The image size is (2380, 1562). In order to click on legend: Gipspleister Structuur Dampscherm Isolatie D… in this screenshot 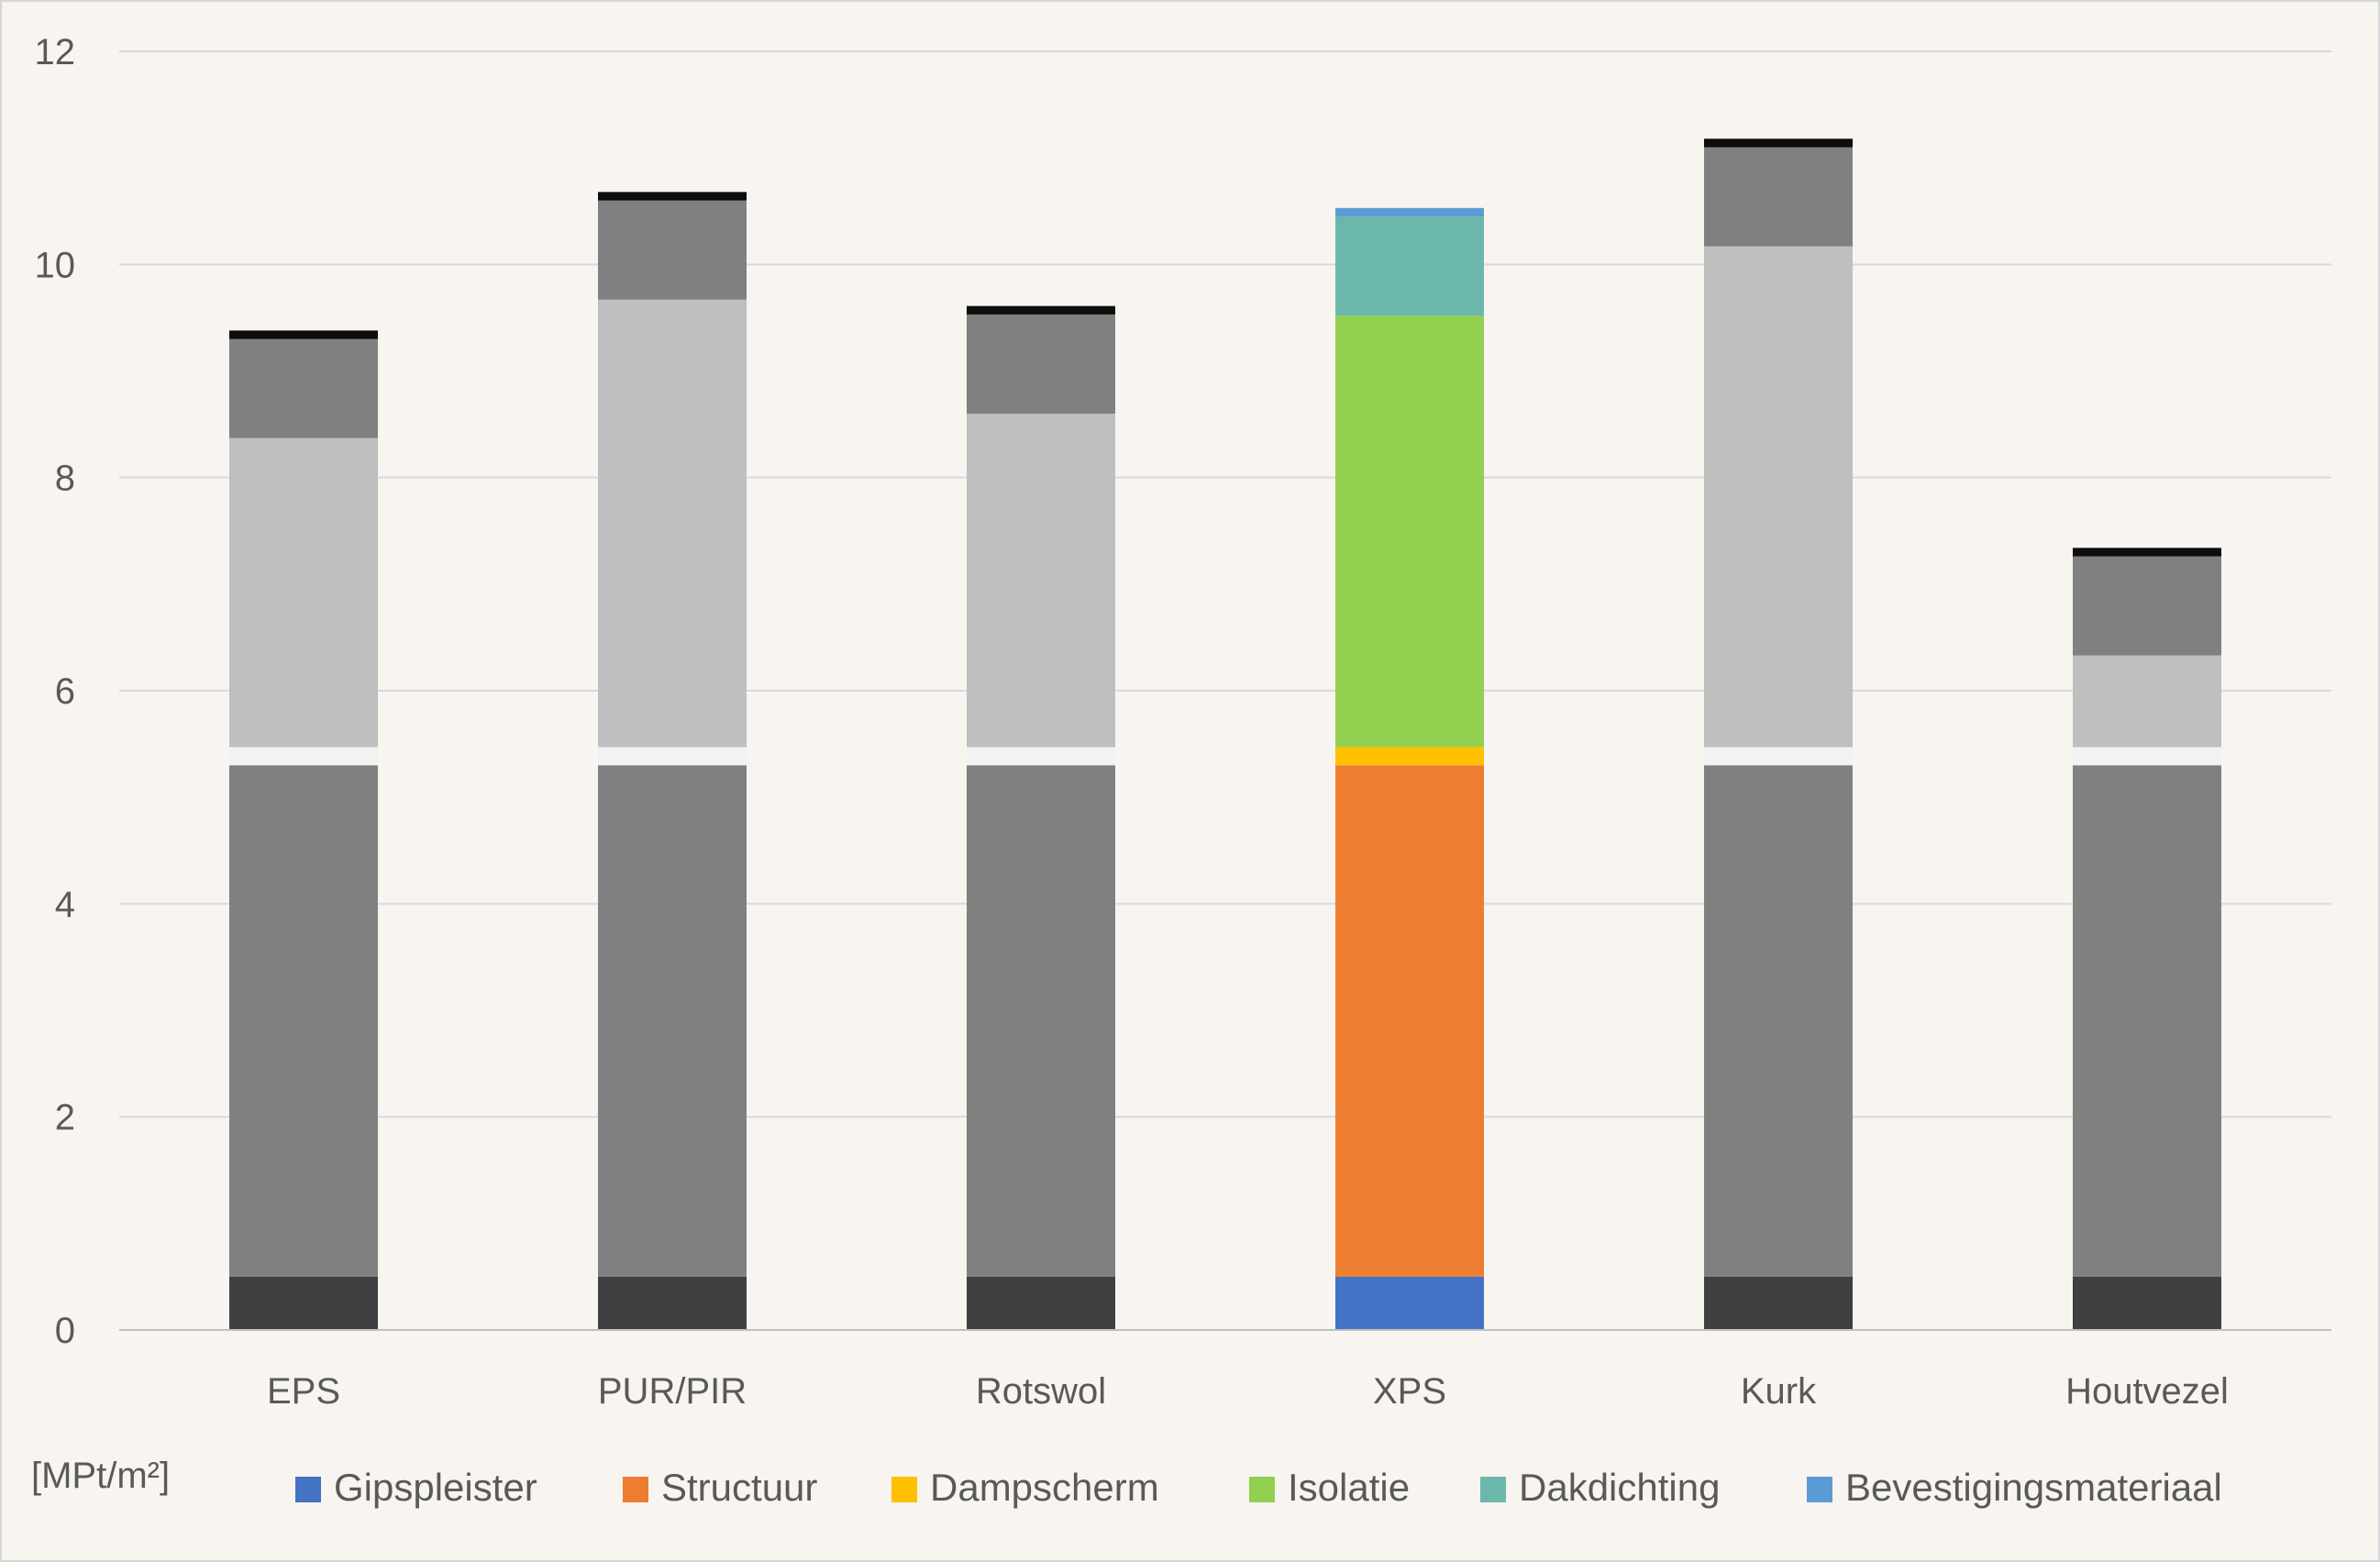, I will do `click(1258, 1487)`.